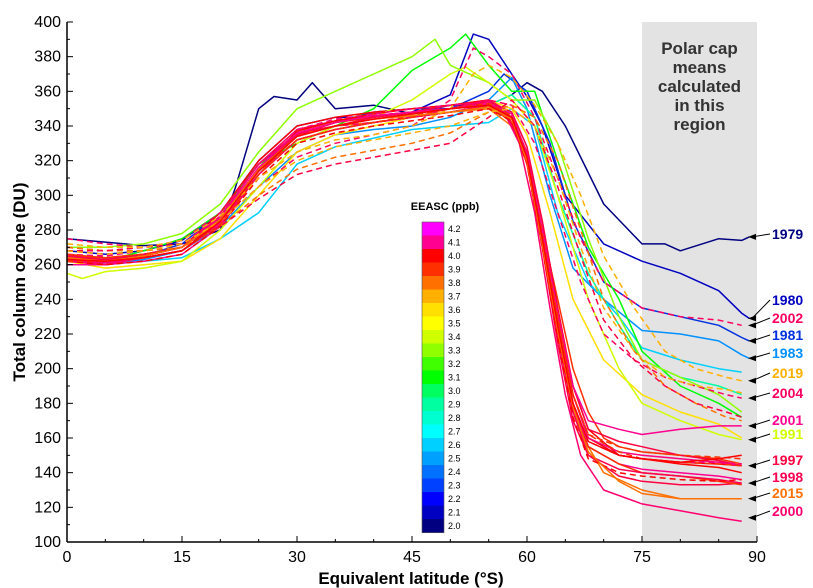 The width and height of the screenshot is (813, 588). I want to click on year-label-2015: 2015, so click(787, 493).